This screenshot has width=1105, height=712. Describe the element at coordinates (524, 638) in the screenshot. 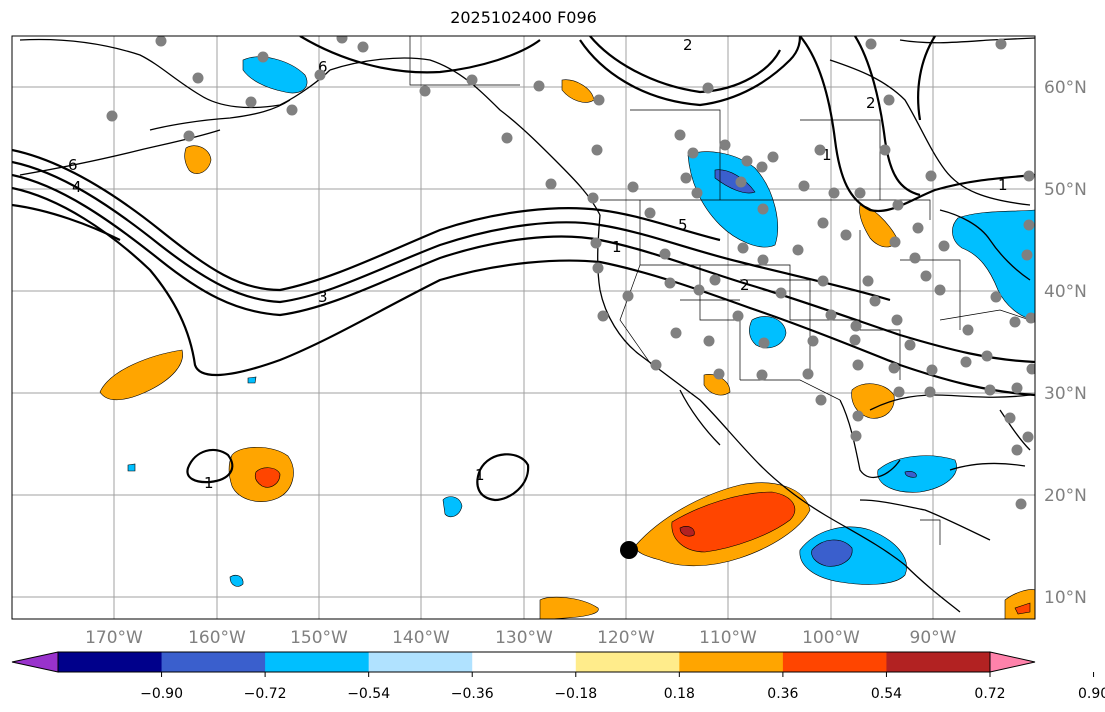

I see `lon-label: 130°W` at that location.